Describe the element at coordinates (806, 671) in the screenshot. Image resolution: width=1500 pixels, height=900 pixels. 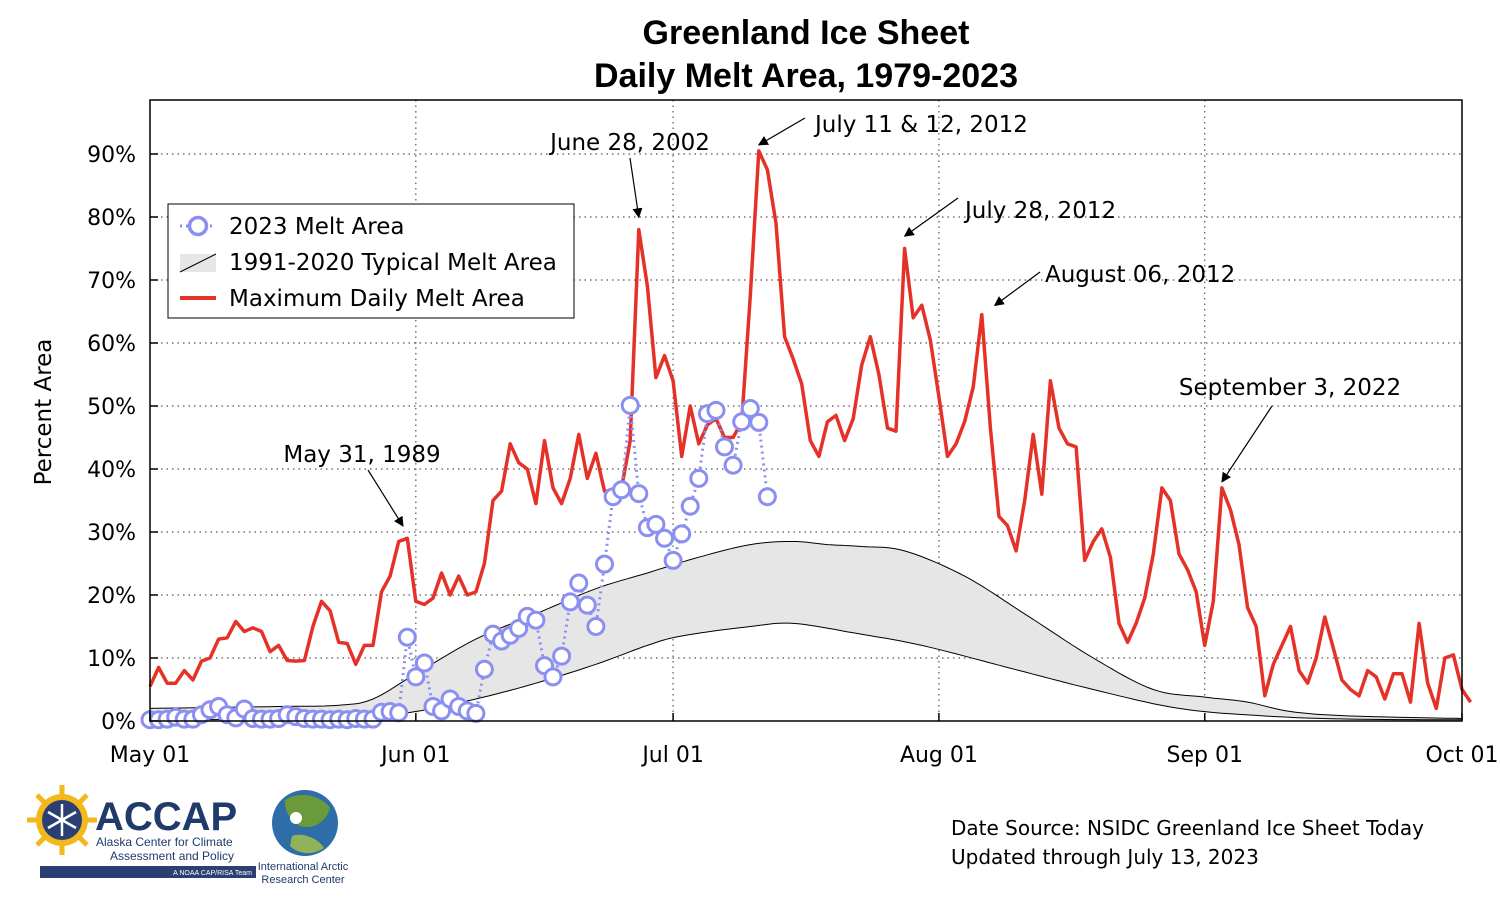
I see `typical-melt-lower-edge` at that location.